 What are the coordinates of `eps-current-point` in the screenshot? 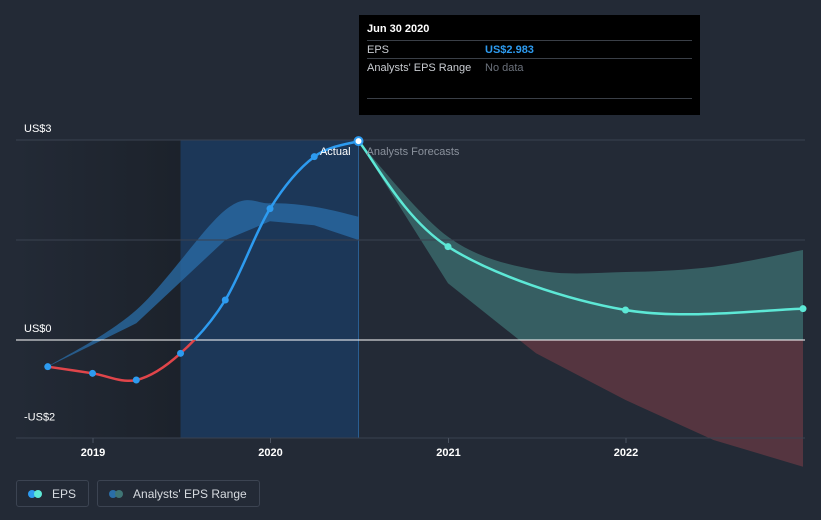 It's located at (358, 141).